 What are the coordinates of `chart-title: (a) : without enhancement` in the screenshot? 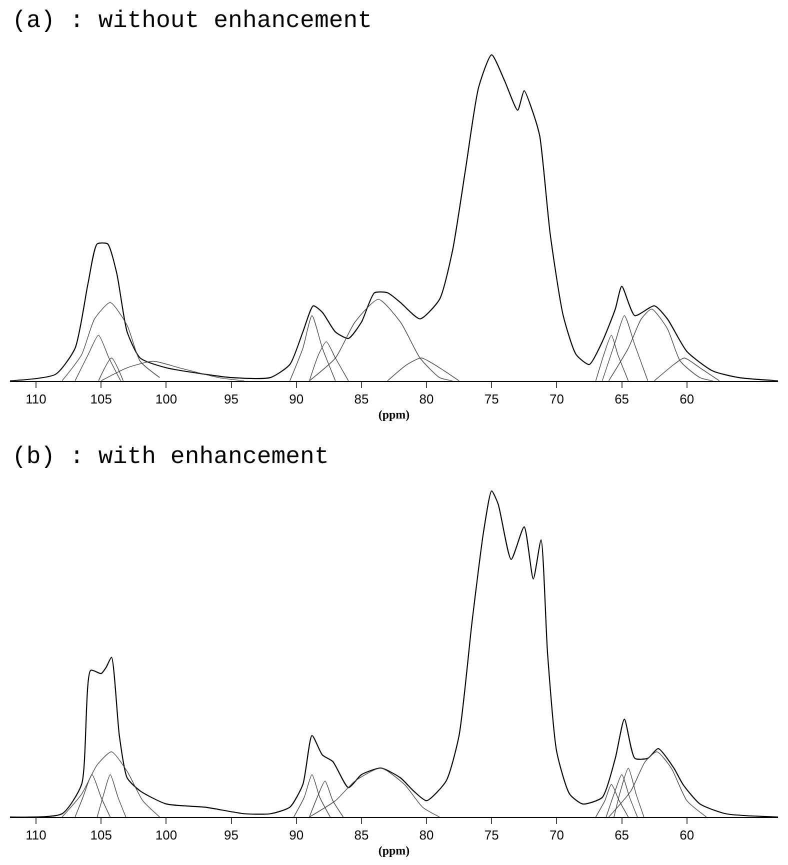 It's located at (192, 21).